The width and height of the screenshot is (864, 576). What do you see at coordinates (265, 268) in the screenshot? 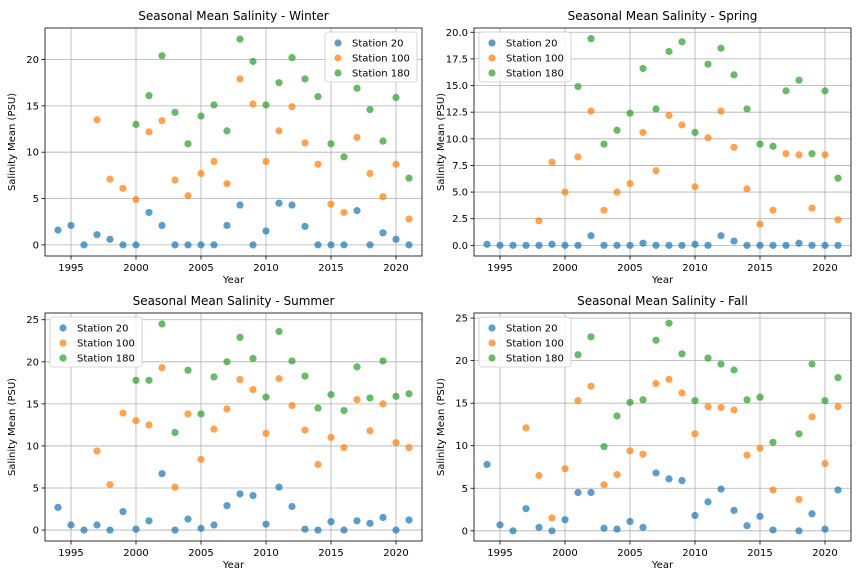
I see `x-tick-label: 2010` at bounding box center [265, 268].